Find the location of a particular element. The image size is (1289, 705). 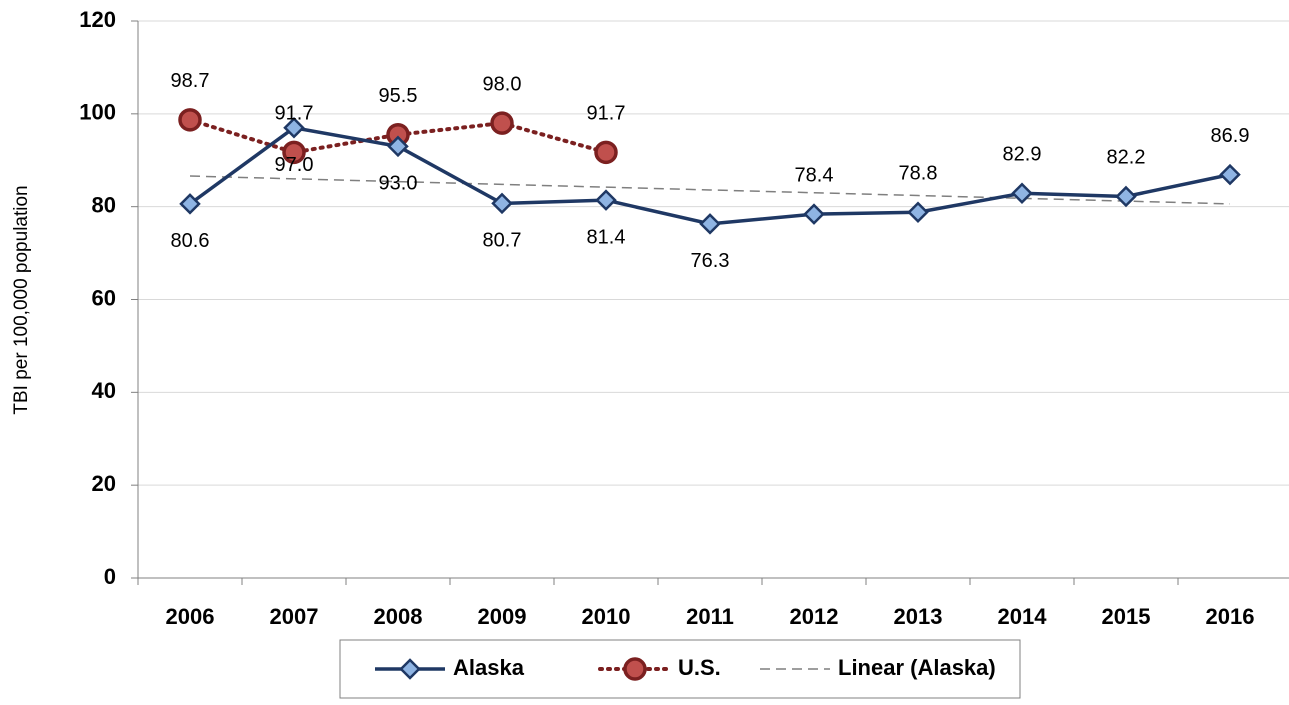

x-tick-label: 2008 is located at coordinates (398, 616).